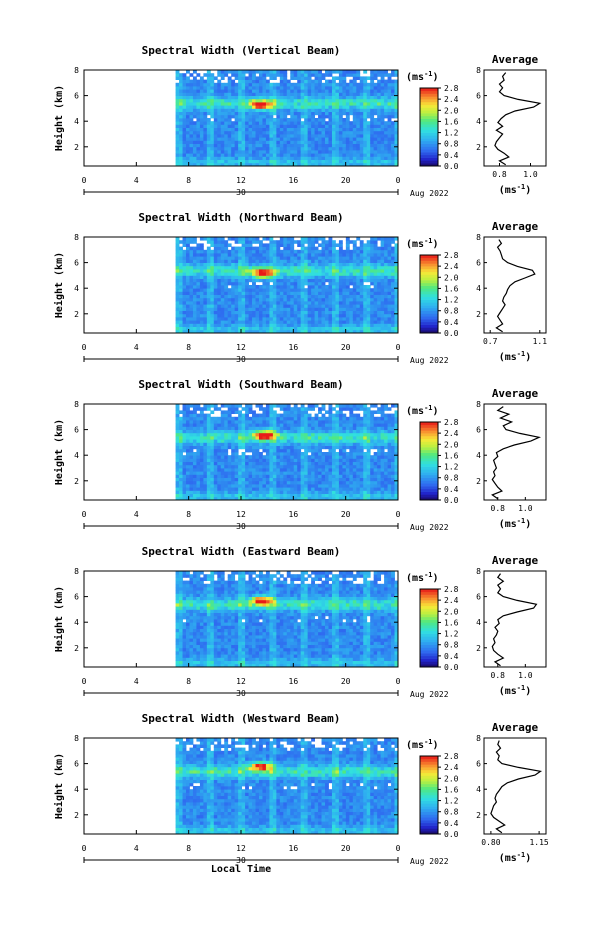 This screenshot has width=615, height=929. What do you see at coordinates (422, 577) in the screenshot?
I see `colorbar-unit: (ms-1)` at bounding box center [422, 577].